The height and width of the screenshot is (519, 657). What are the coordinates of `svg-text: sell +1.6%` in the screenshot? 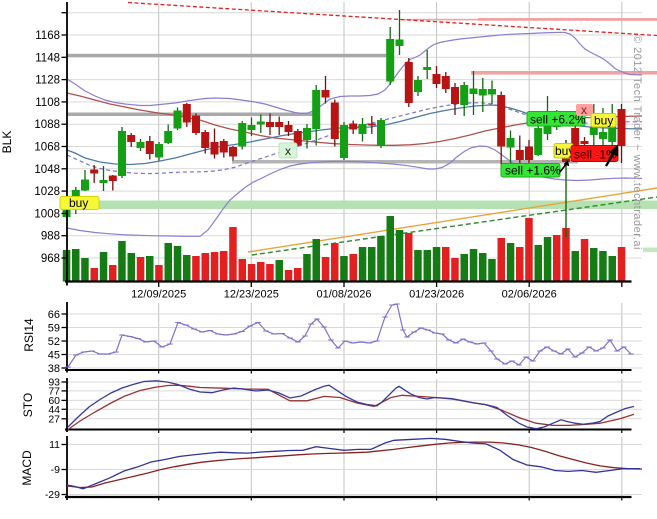 It's located at (533, 171).